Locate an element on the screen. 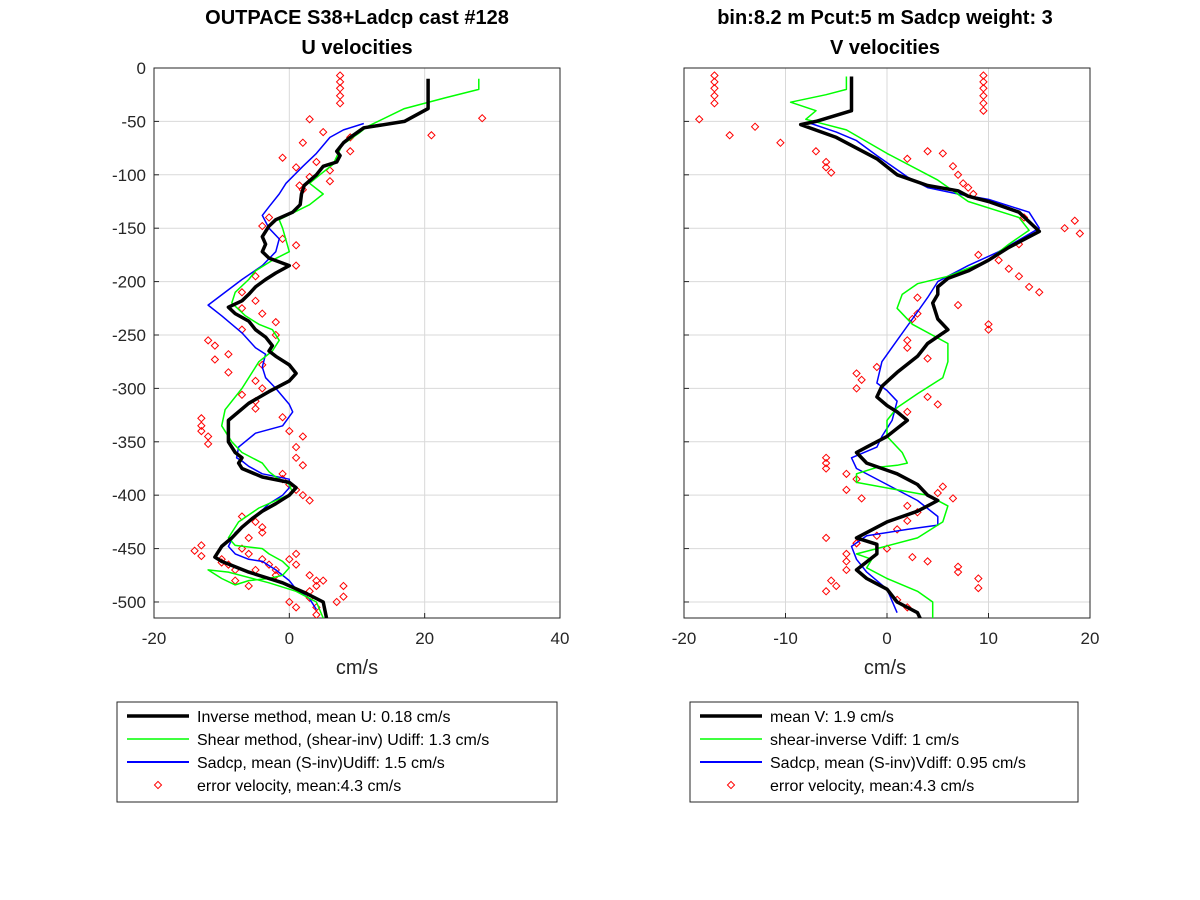 The width and height of the screenshot is (1200, 900). panel-v-legend-box is located at coordinates (884, 752).